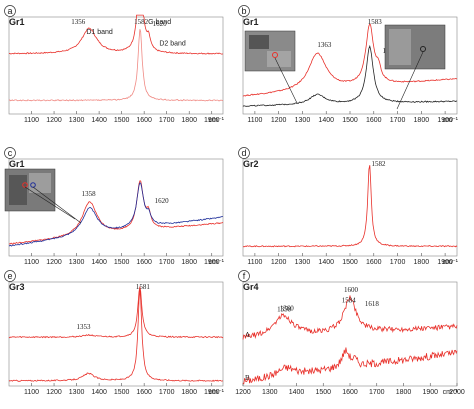 The height and width of the screenshot is (409, 474). What do you see at coordinates (89, 194) in the screenshot?
I see `peak-annotation: 1358` at bounding box center [89, 194].